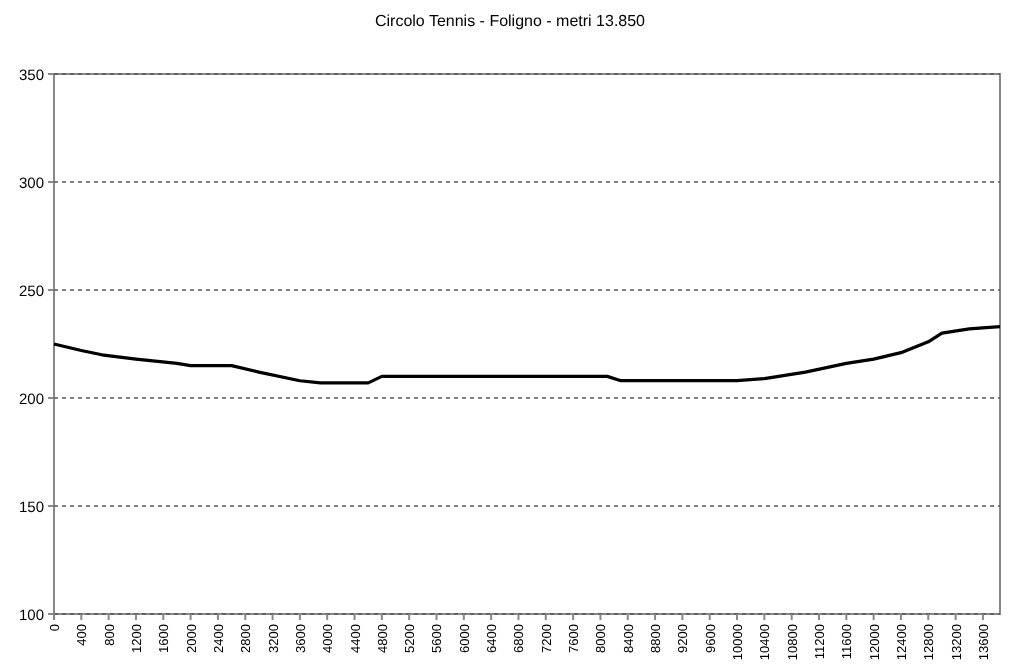 Image resolution: width=1020 pixels, height=672 pixels. Describe the element at coordinates (510, 21) in the screenshot. I see `chart-title: Circolo Tennis - Foligno - metri 13.850` at that location.